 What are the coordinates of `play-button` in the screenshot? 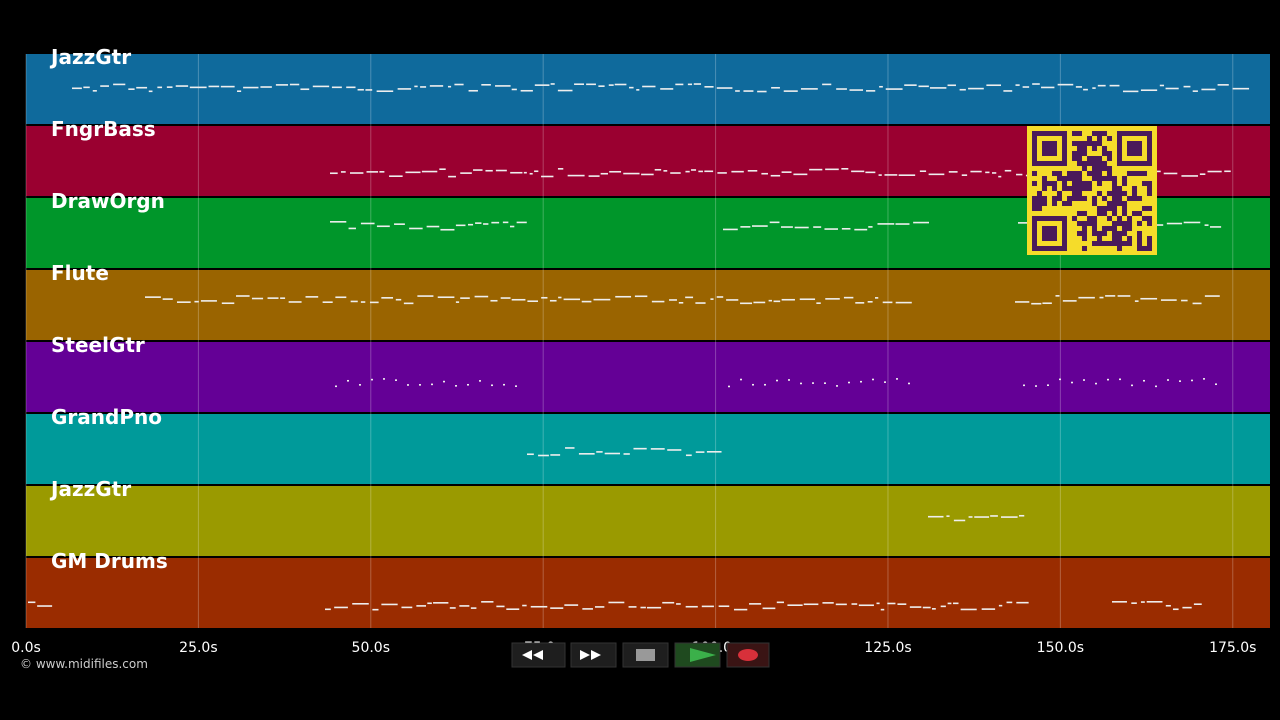 It's located at (697, 655).